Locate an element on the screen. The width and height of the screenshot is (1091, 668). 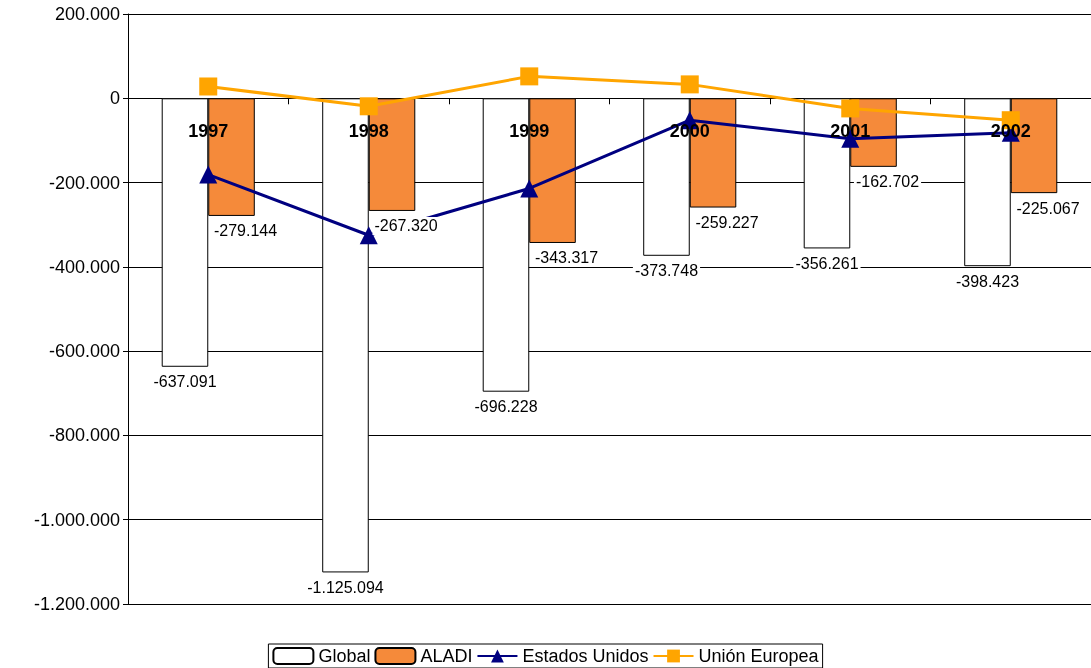
legend-label: Global is located at coordinates (344, 656).